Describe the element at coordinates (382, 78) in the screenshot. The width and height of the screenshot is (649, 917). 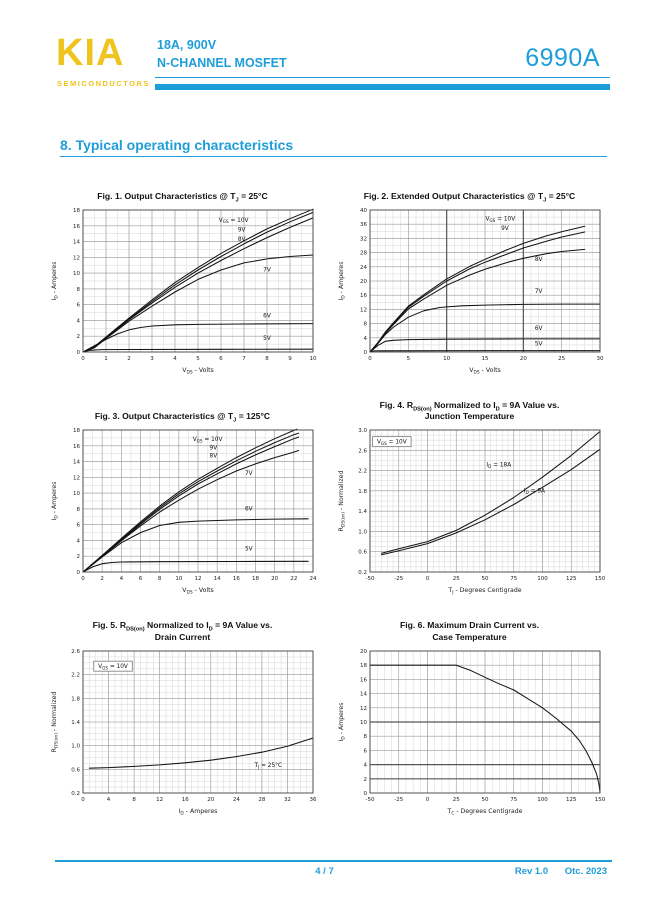
I see `header-rule-thin` at that location.